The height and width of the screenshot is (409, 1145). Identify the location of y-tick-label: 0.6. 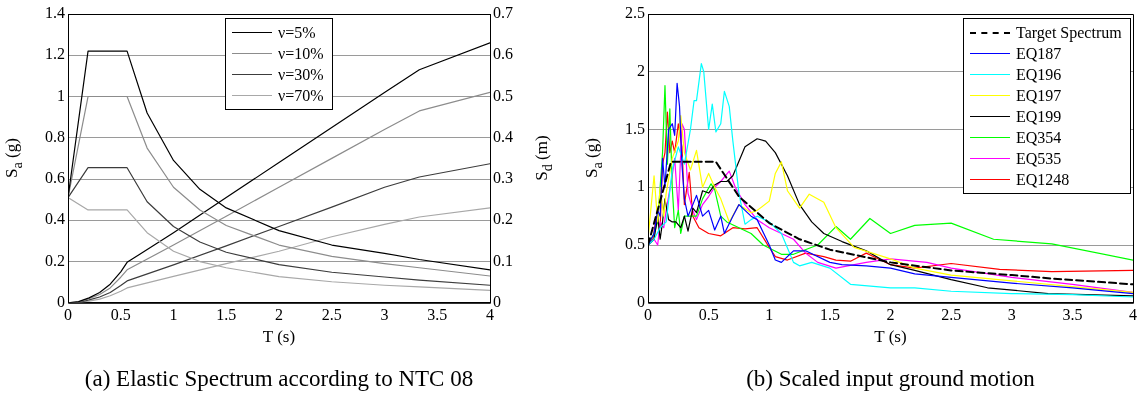
(55, 178).